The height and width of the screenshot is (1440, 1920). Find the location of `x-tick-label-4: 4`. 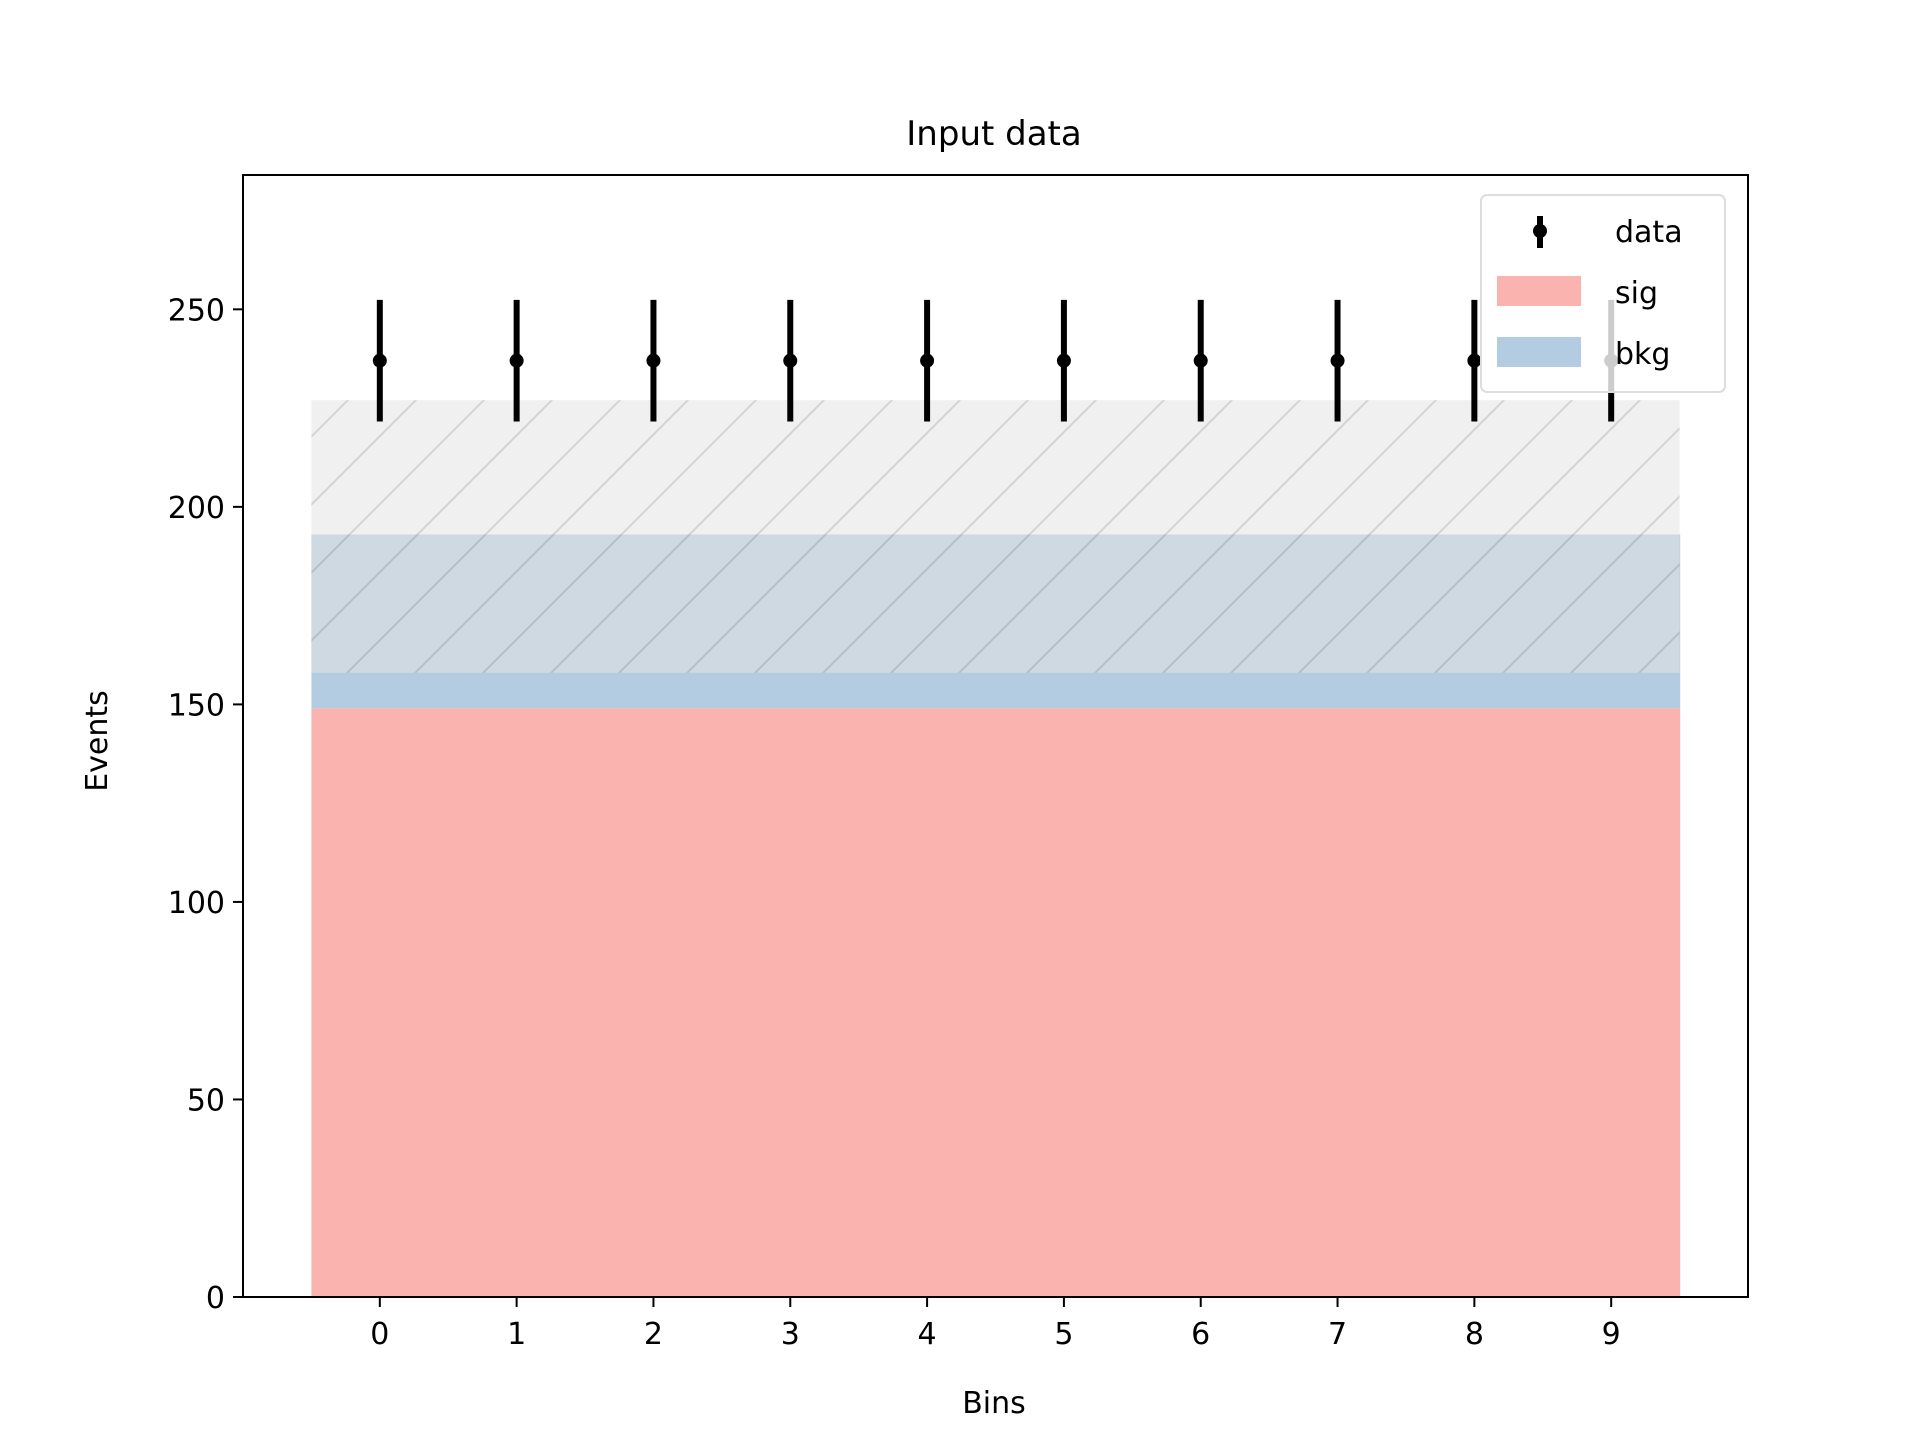

x-tick-label-4: 4 is located at coordinates (927, 1334).